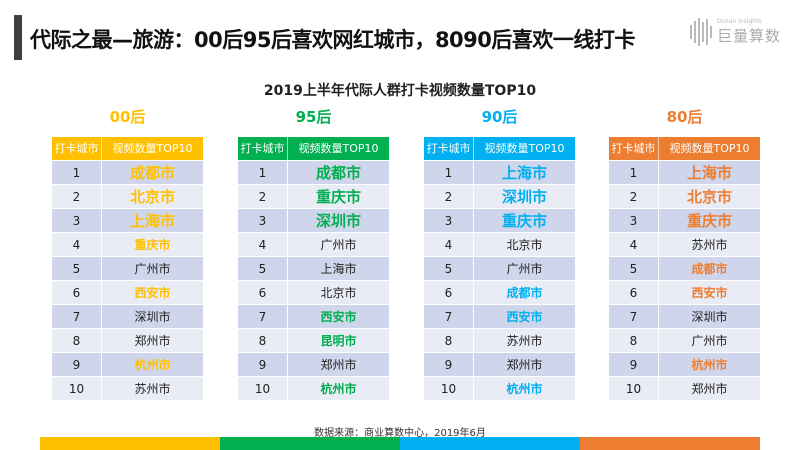 The height and width of the screenshot is (450, 800). Describe the element at coordinates (127, 388) in the screenshot. I see `table-row: 10 苏州市` at that location.